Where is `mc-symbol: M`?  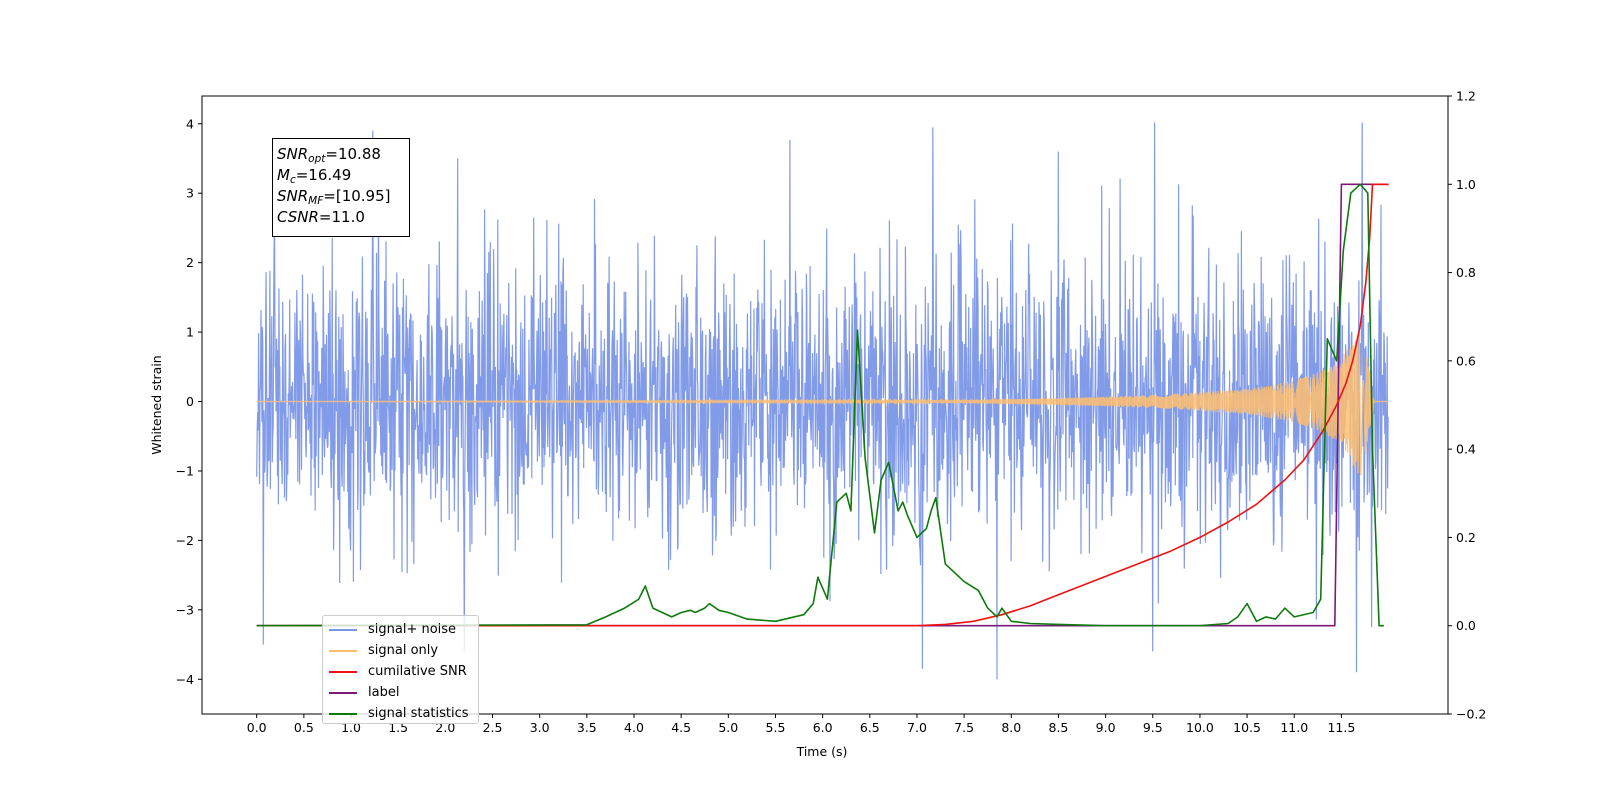
mc-symbol: M is located at coordinates (283, 175).